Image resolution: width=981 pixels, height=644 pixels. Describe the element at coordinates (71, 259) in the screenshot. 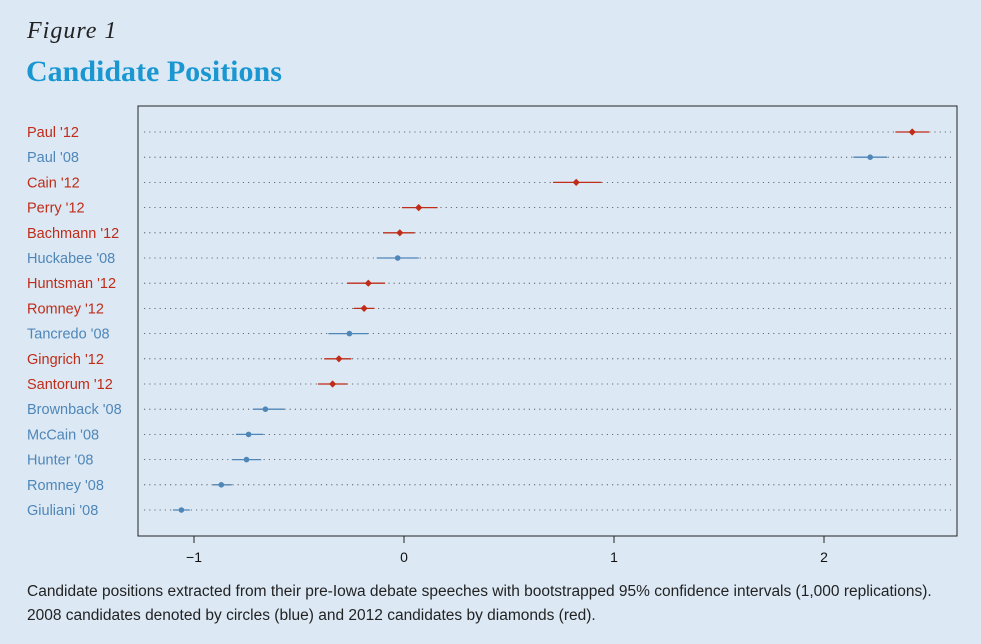

I see `row-label: Huckabee '08` at that location.